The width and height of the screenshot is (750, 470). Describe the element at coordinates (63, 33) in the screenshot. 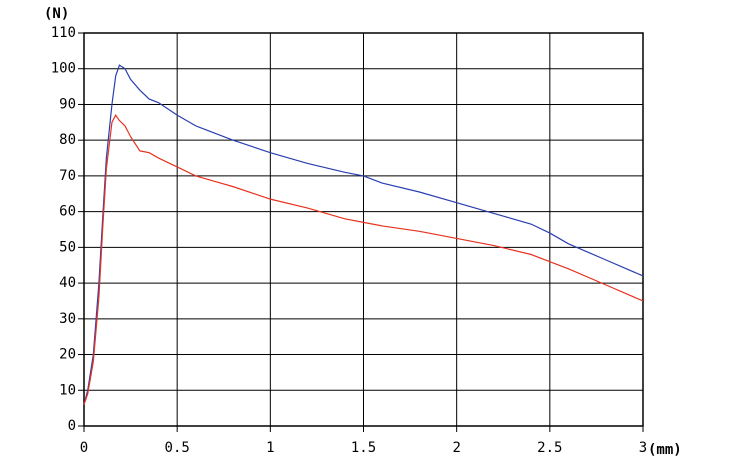

I see `y-tick-label: 110` at that location.